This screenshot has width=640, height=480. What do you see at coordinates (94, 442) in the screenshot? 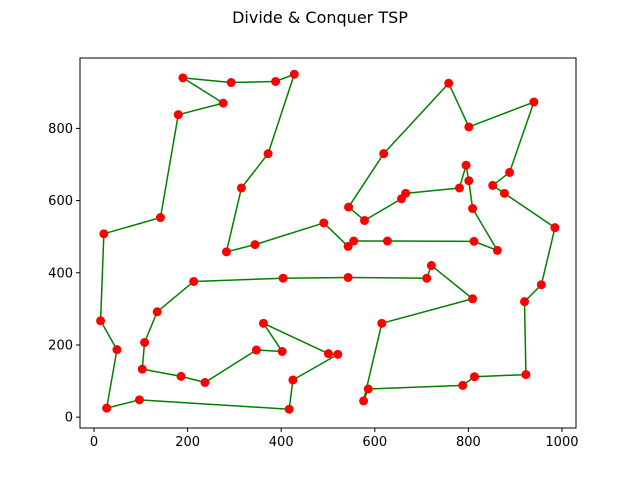
I see `x-tick-label: 0` at bounding box center [94, 442].